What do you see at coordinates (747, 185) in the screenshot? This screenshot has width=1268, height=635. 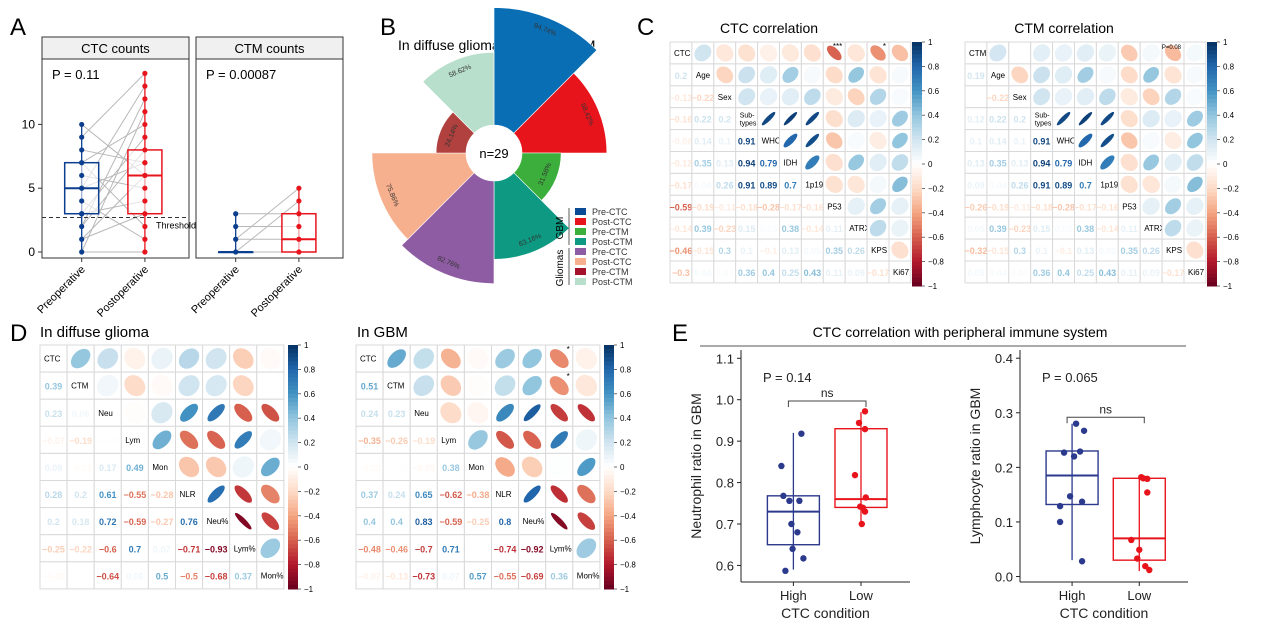 I see `corr-value: 0.91` at bounding box center [747, 185].